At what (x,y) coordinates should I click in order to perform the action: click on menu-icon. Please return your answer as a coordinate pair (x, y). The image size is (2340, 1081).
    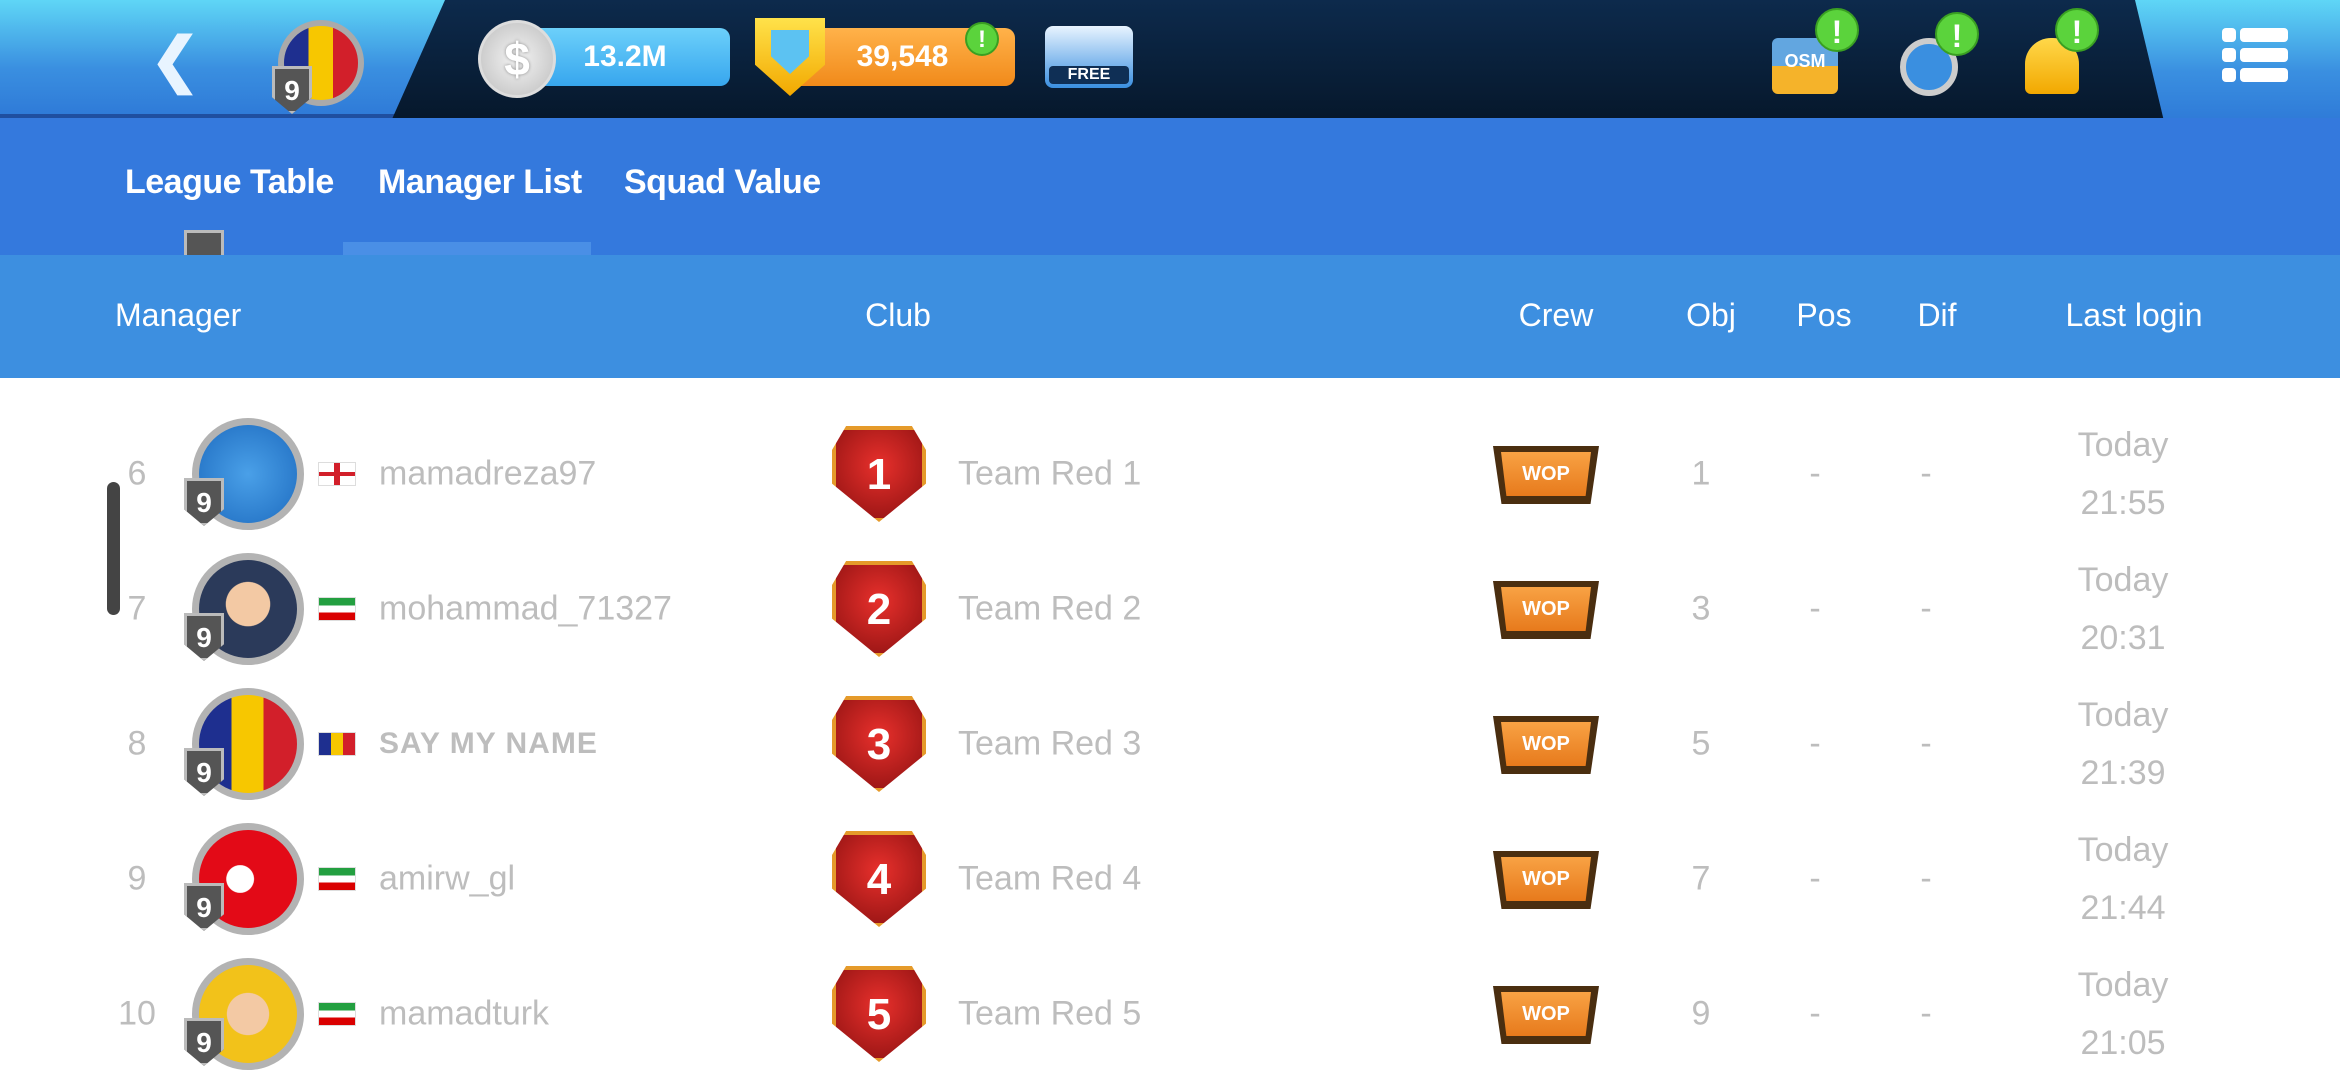
    Looking at the image, I should click on (2256, 56).